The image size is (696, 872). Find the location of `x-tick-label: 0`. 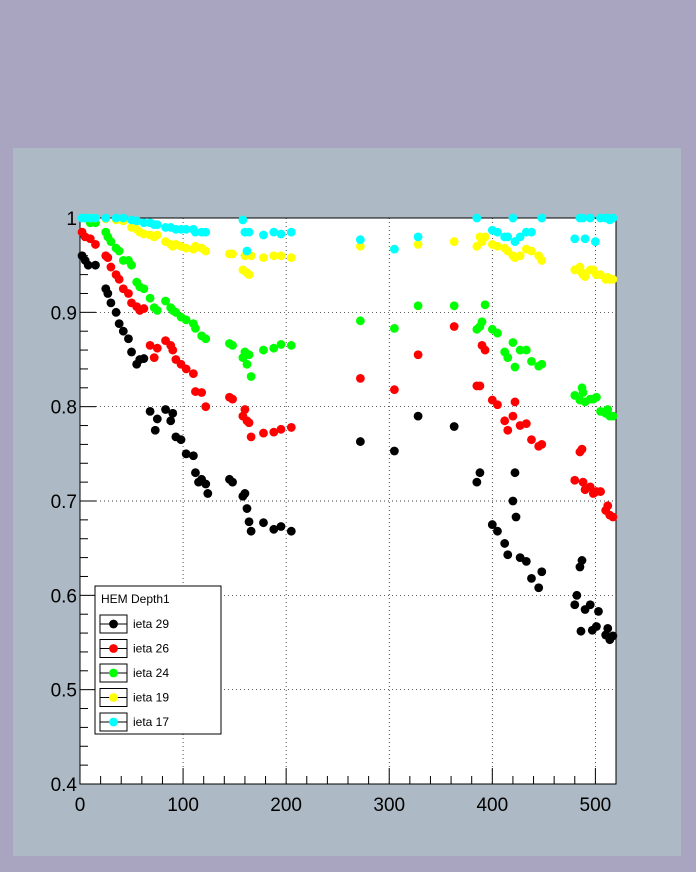

x-tick-label: 0 is located at coordinates (80, 805).